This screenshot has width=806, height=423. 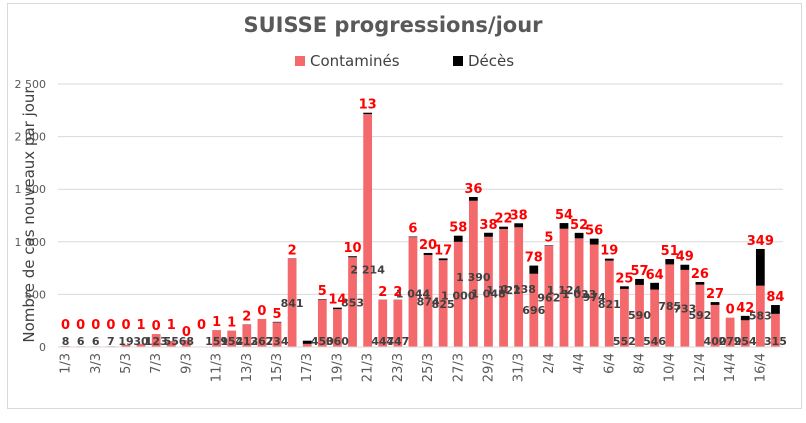 I want to click on data-label-deces: 56, so click(x=594, y=231).